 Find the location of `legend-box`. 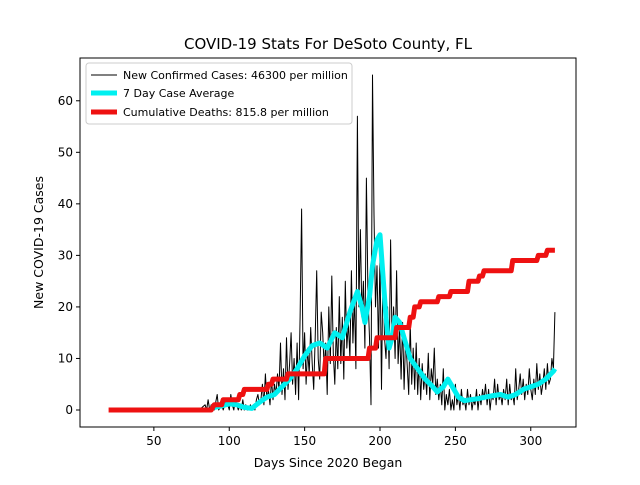

legend-box is located at coordinates (219, 93).